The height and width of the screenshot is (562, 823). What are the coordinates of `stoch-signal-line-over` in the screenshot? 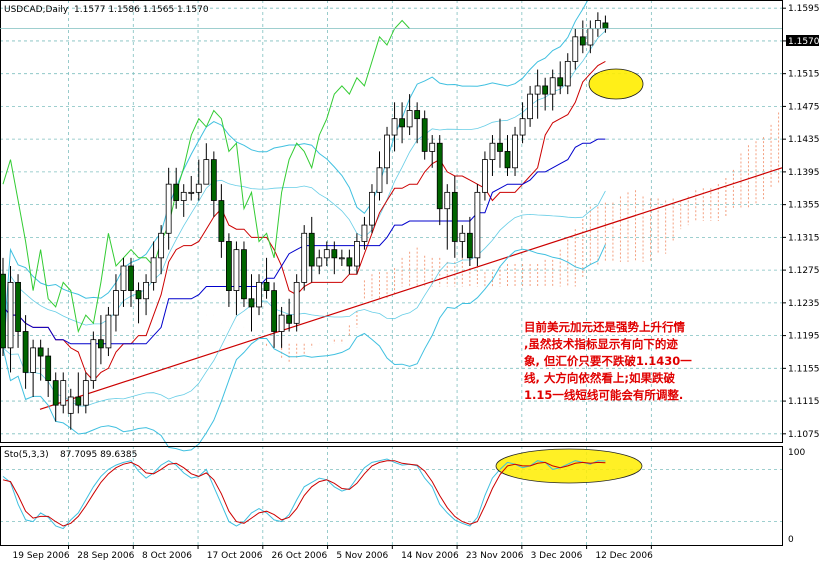 It's located at (552, 468).